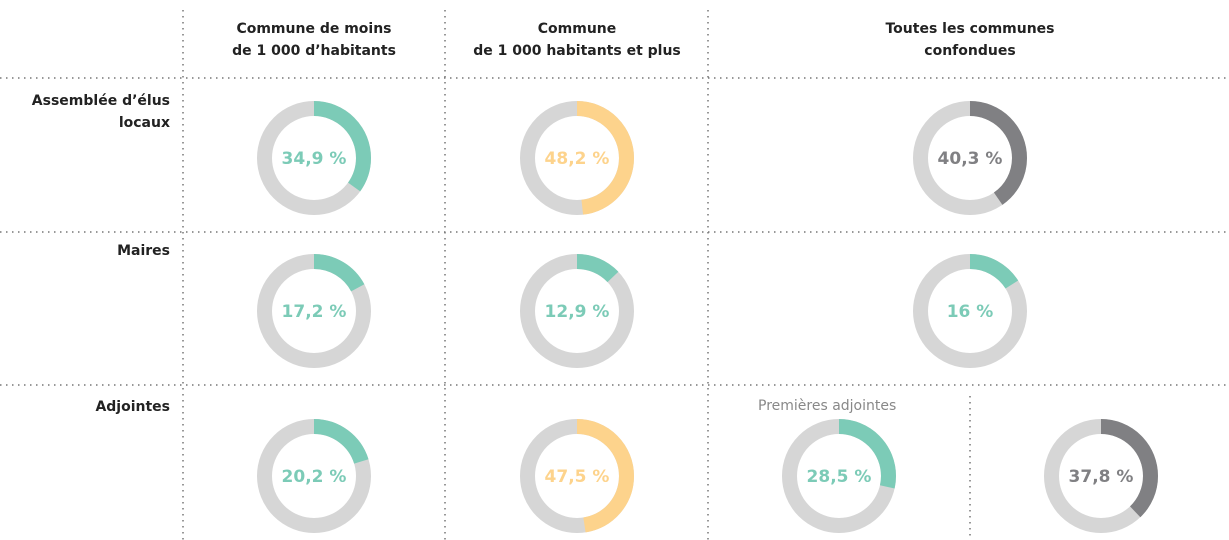 This screenshot has height=540, width=1229. I want to click on donut-label: 12,9 %, so click(577, 312).